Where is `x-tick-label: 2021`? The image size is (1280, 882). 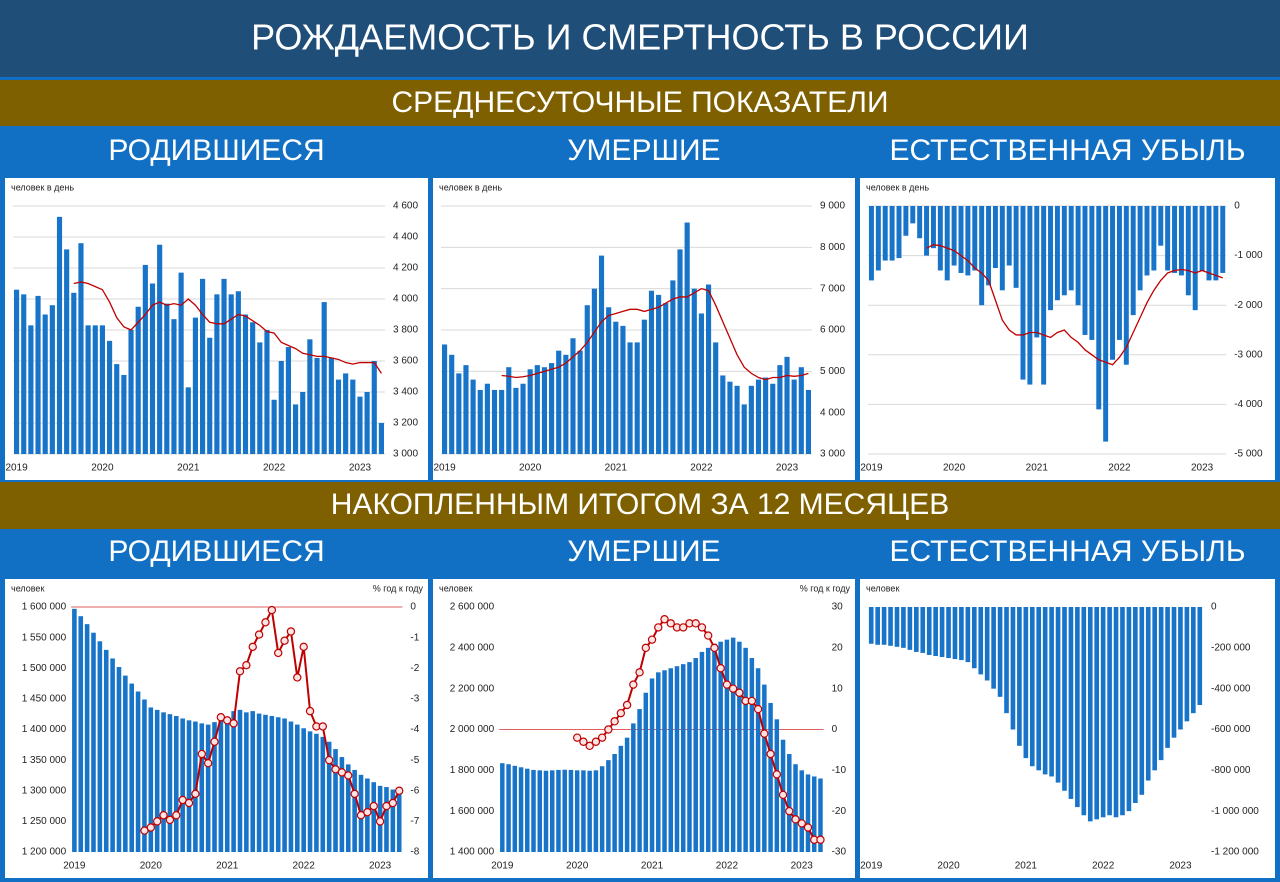
x-tick-label: 2021 is located at coordinates (616, 468).